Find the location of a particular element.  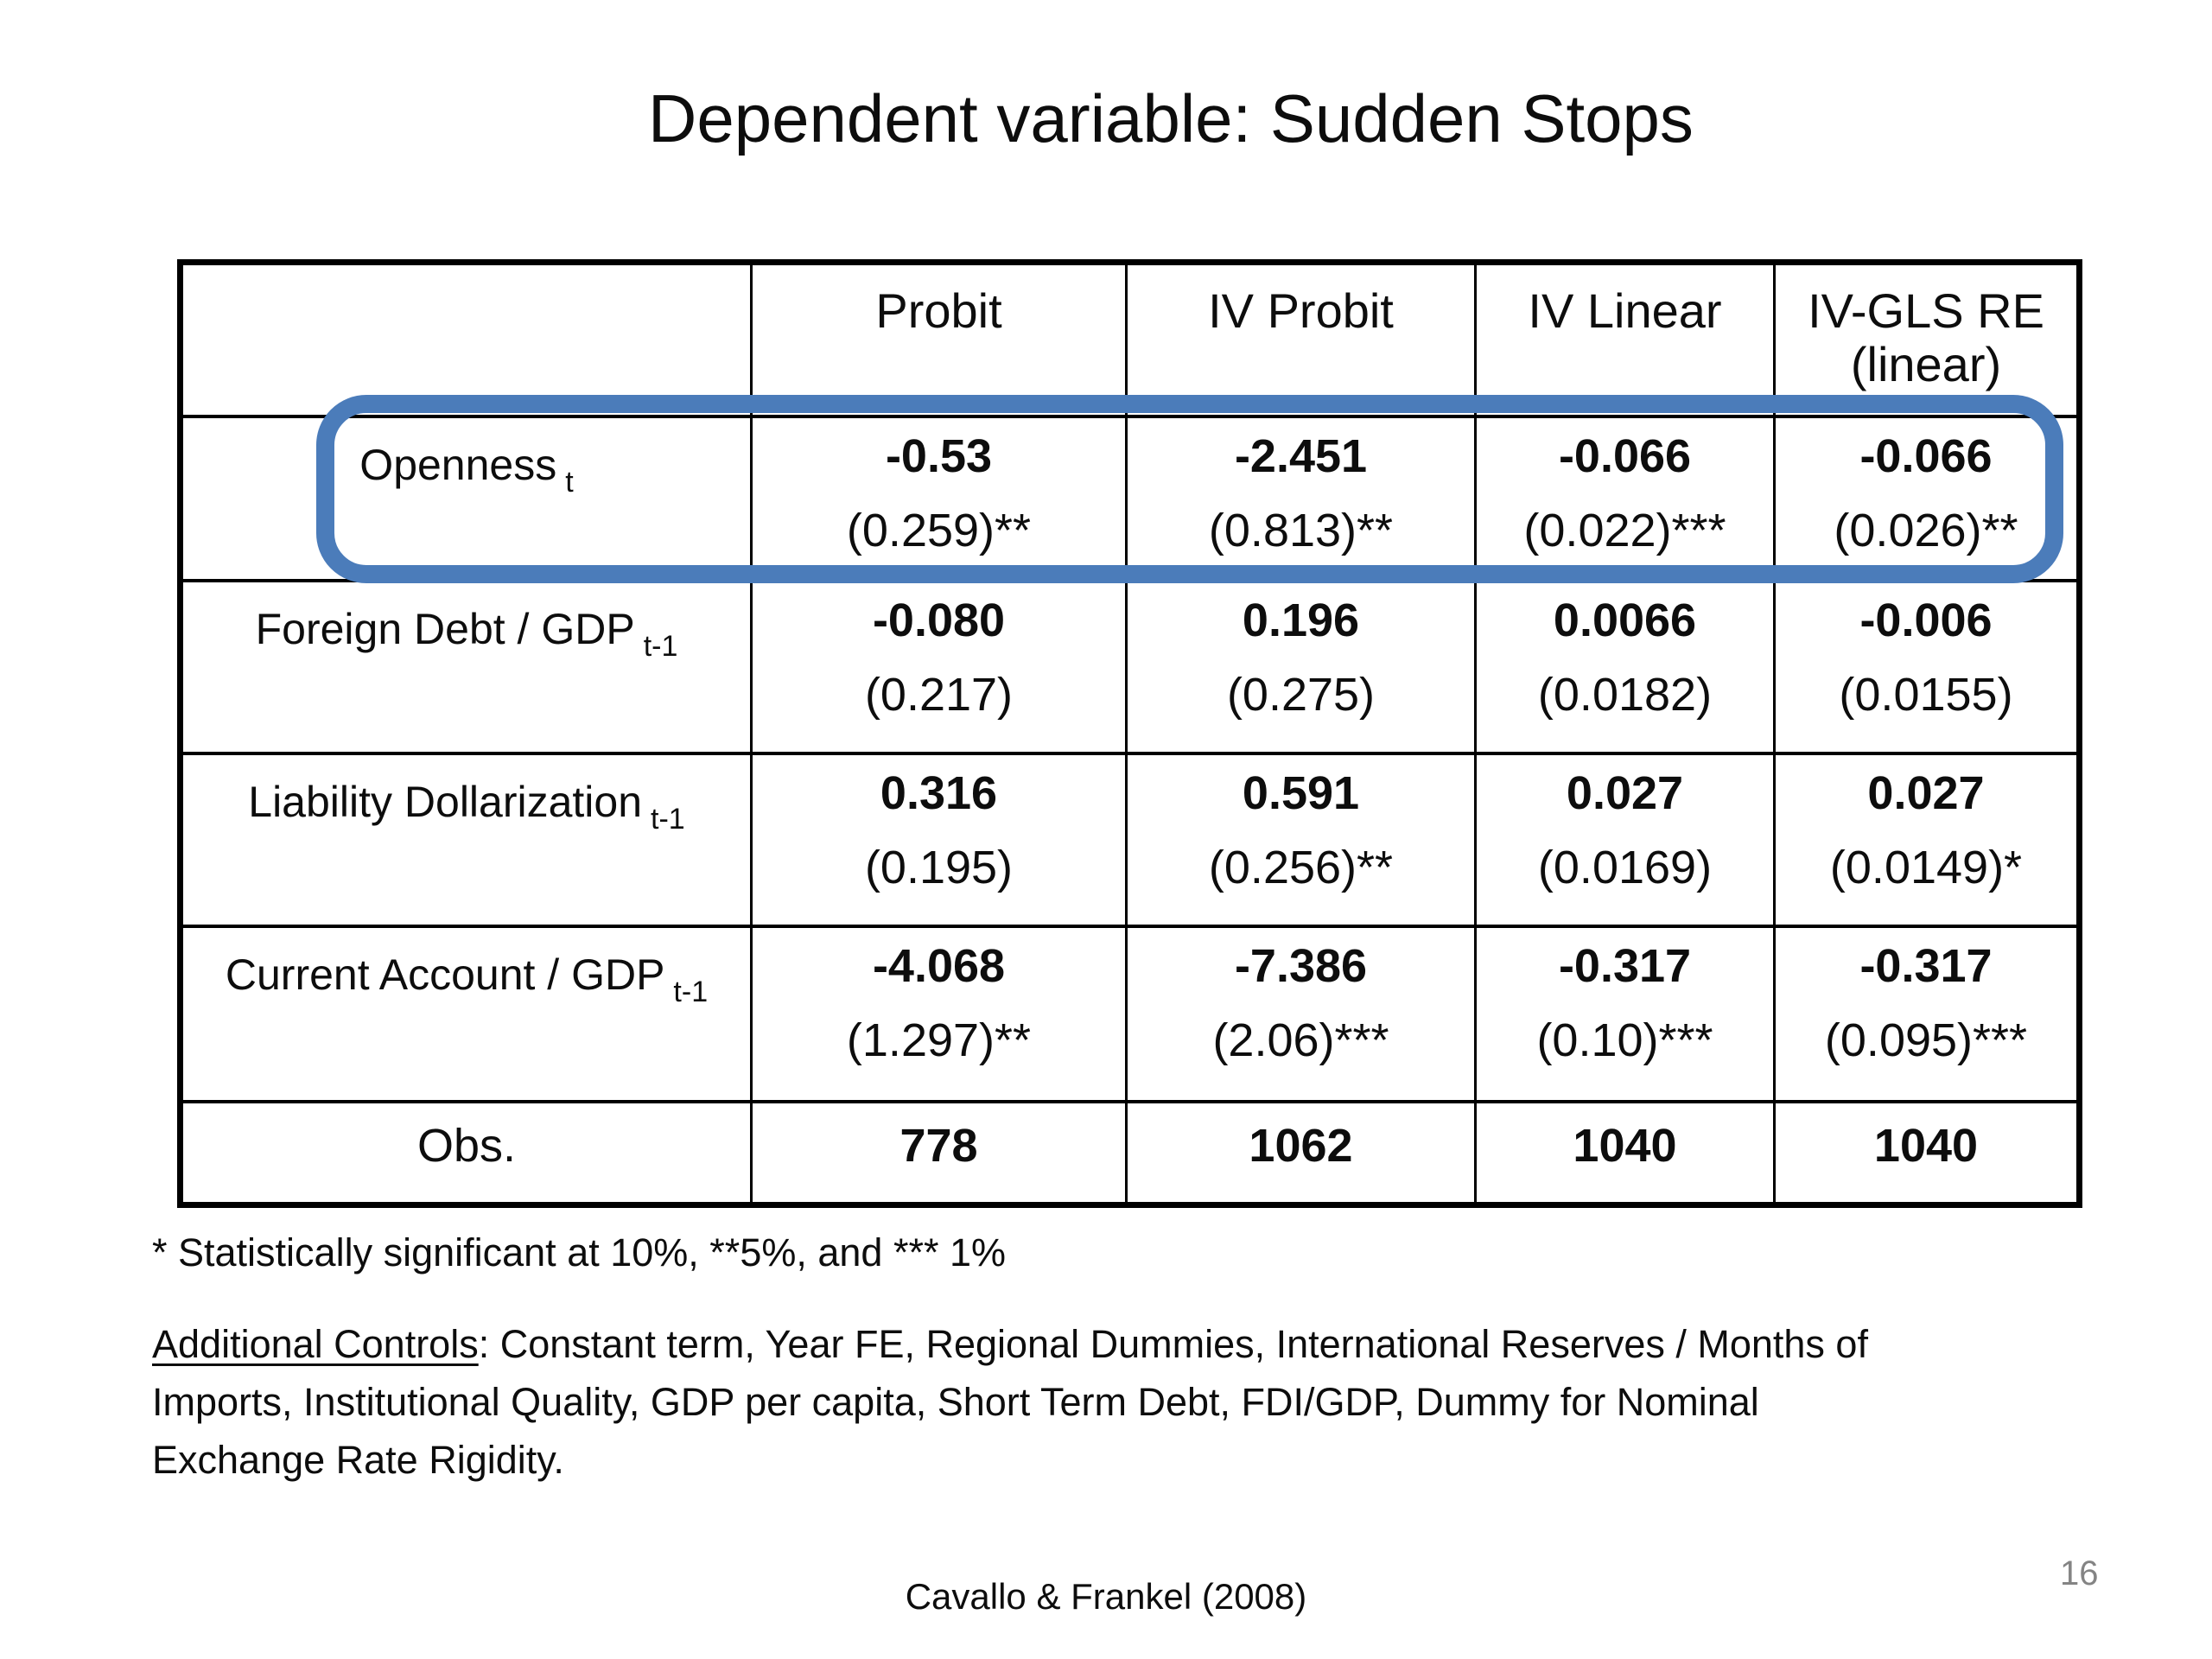

column-header-iv-linear: IV Linear is located at coordinates (1623, 340).